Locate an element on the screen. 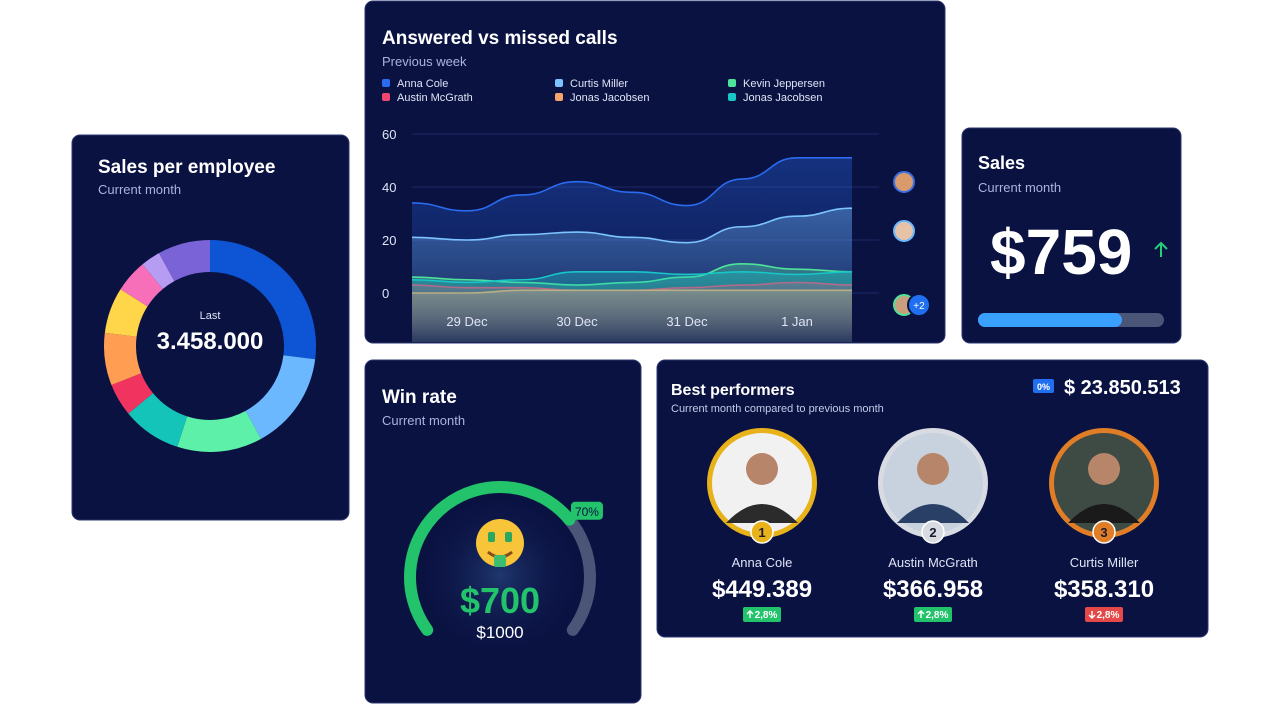 This screenshot has width=1280, height=704. legend-label: Kevin Jeppersen is located at coordinates (784, 84).